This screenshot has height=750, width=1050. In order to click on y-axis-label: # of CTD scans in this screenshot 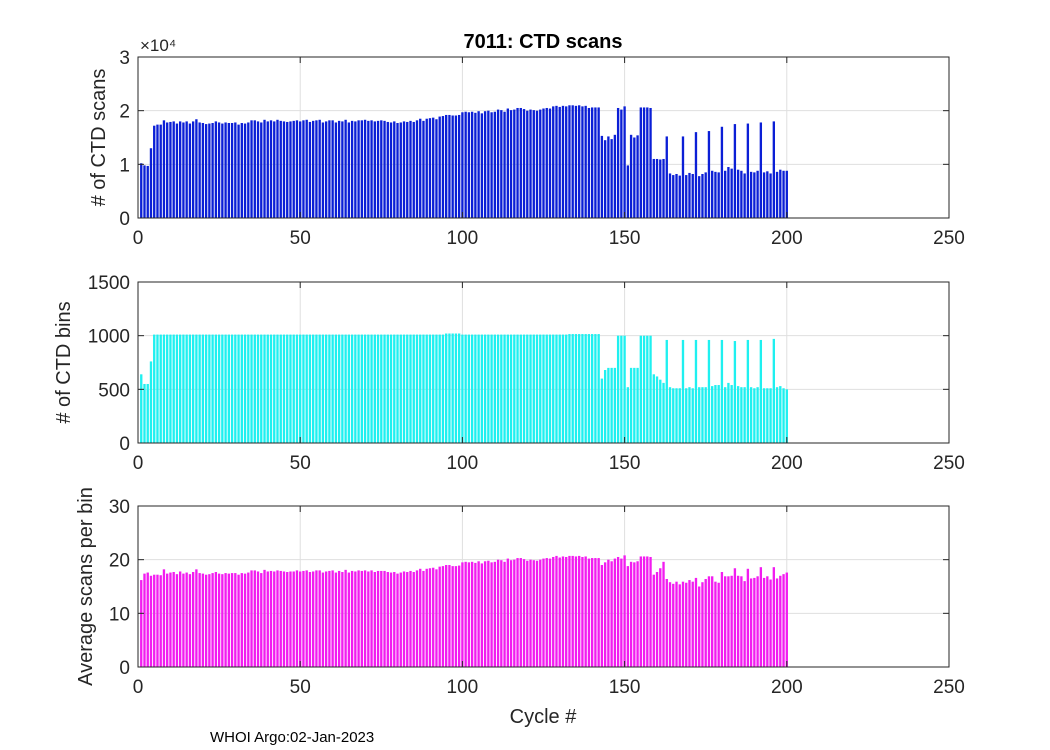, I will do `click(99, 138)`.